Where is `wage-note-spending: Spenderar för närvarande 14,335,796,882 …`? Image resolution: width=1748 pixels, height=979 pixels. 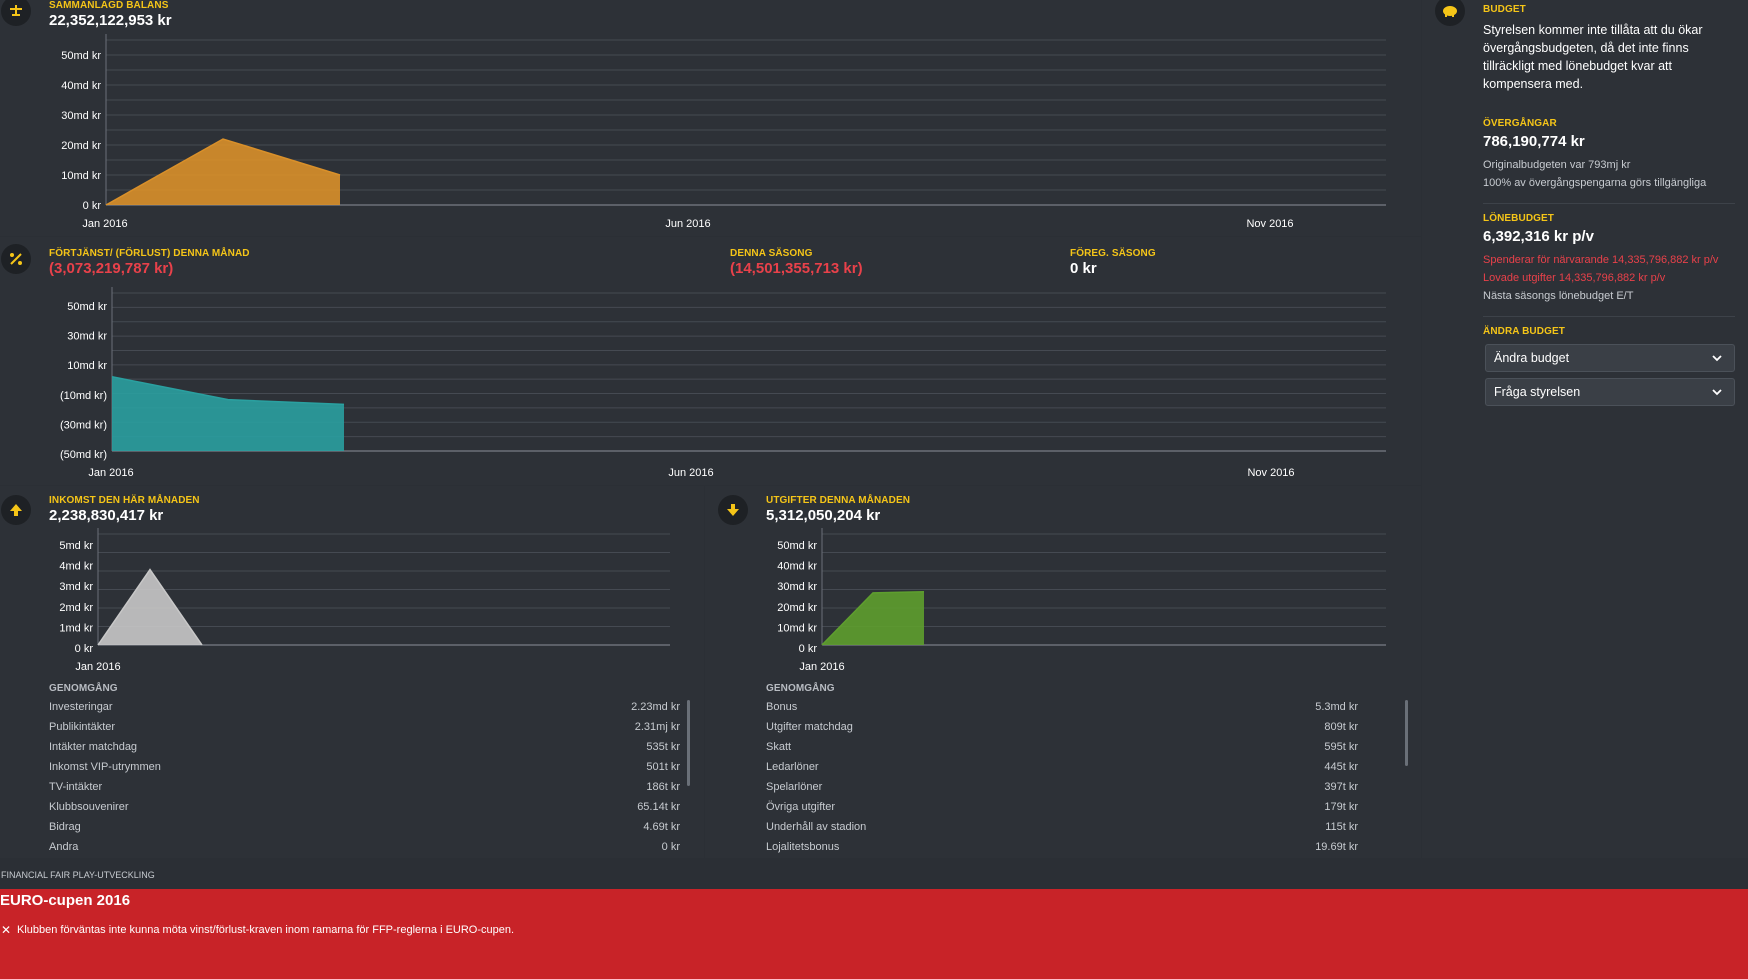 wage-note-spending: Spenderar för närvarande 14,335,796,882 … is located at coordinates (1601, 260).